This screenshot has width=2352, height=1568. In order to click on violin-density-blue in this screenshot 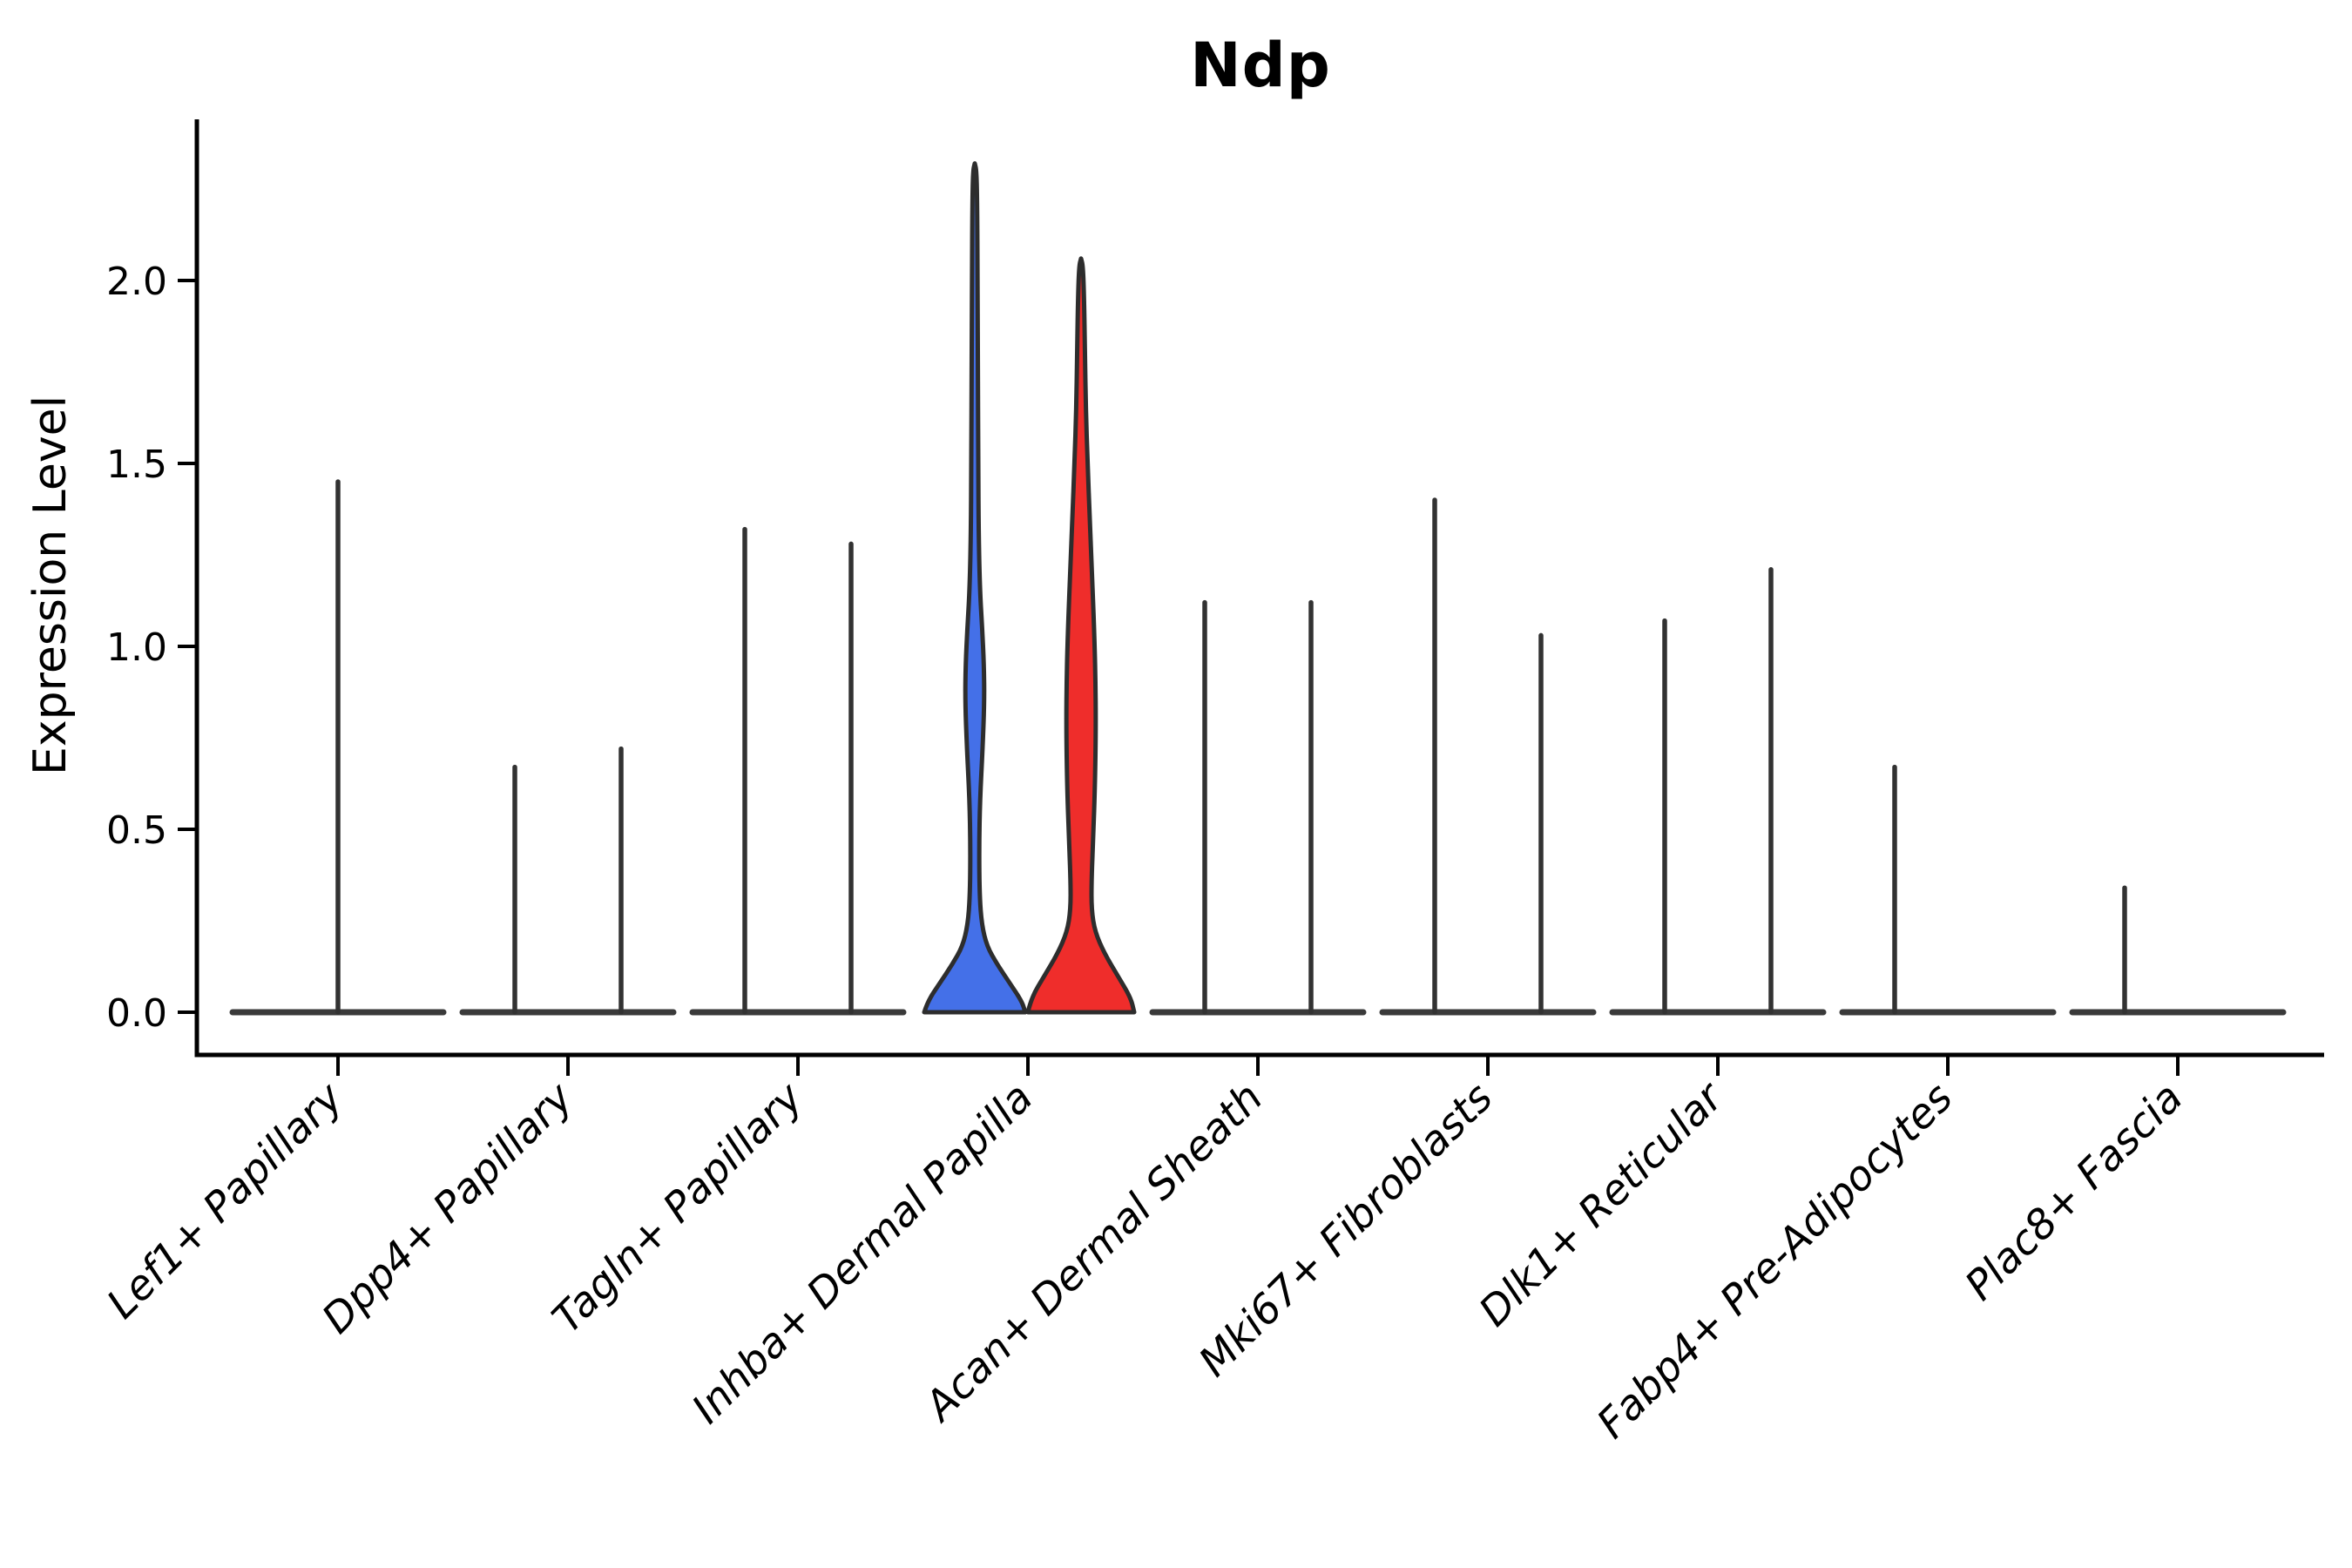, I will do `click(975, 588)`.